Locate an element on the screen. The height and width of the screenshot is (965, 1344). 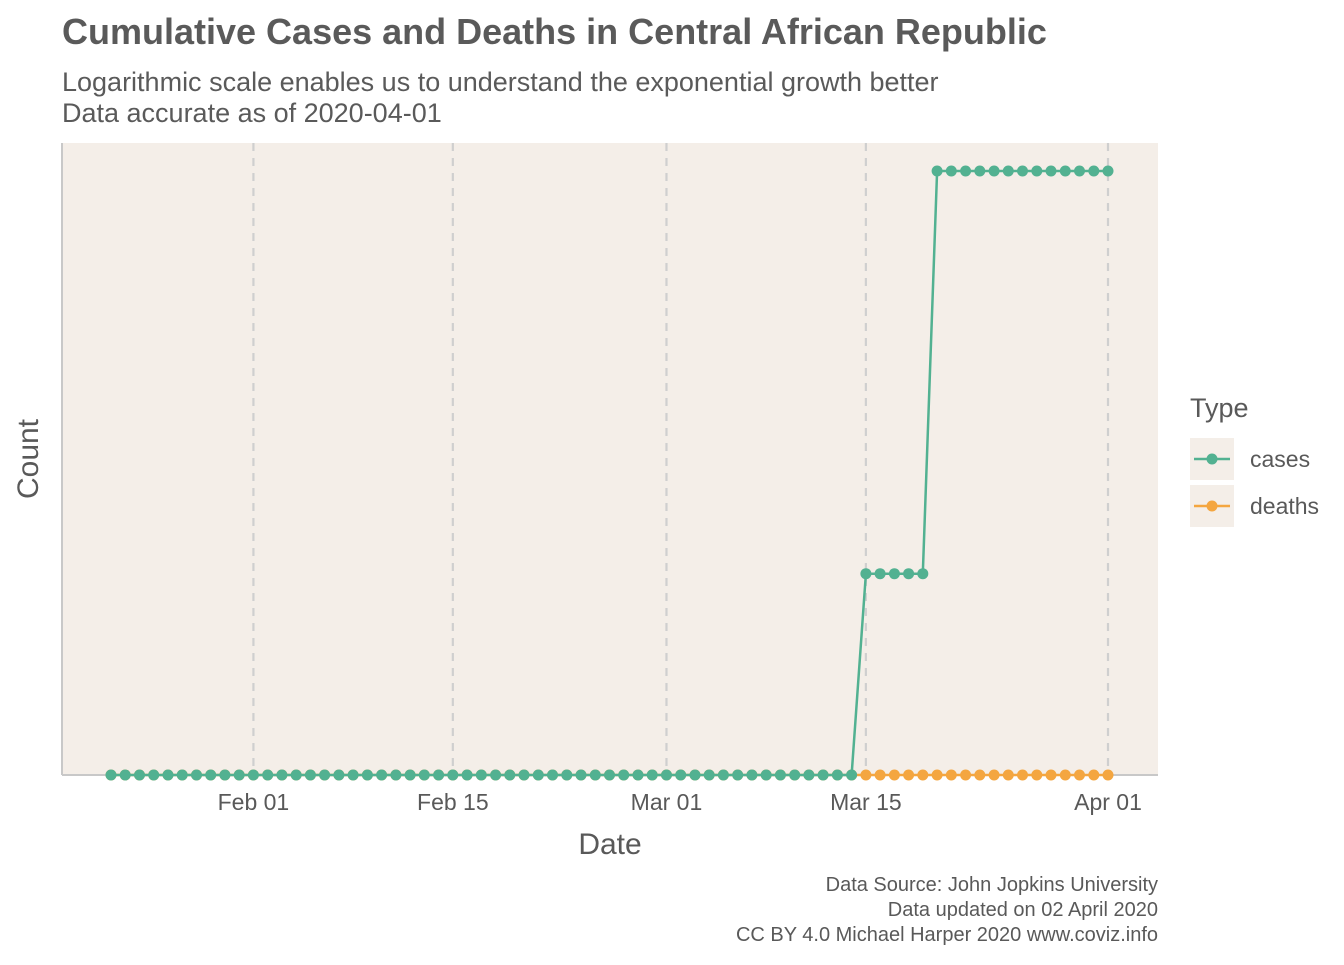
legend-label-deaths: deaths is located at coordinates (1284, 506).